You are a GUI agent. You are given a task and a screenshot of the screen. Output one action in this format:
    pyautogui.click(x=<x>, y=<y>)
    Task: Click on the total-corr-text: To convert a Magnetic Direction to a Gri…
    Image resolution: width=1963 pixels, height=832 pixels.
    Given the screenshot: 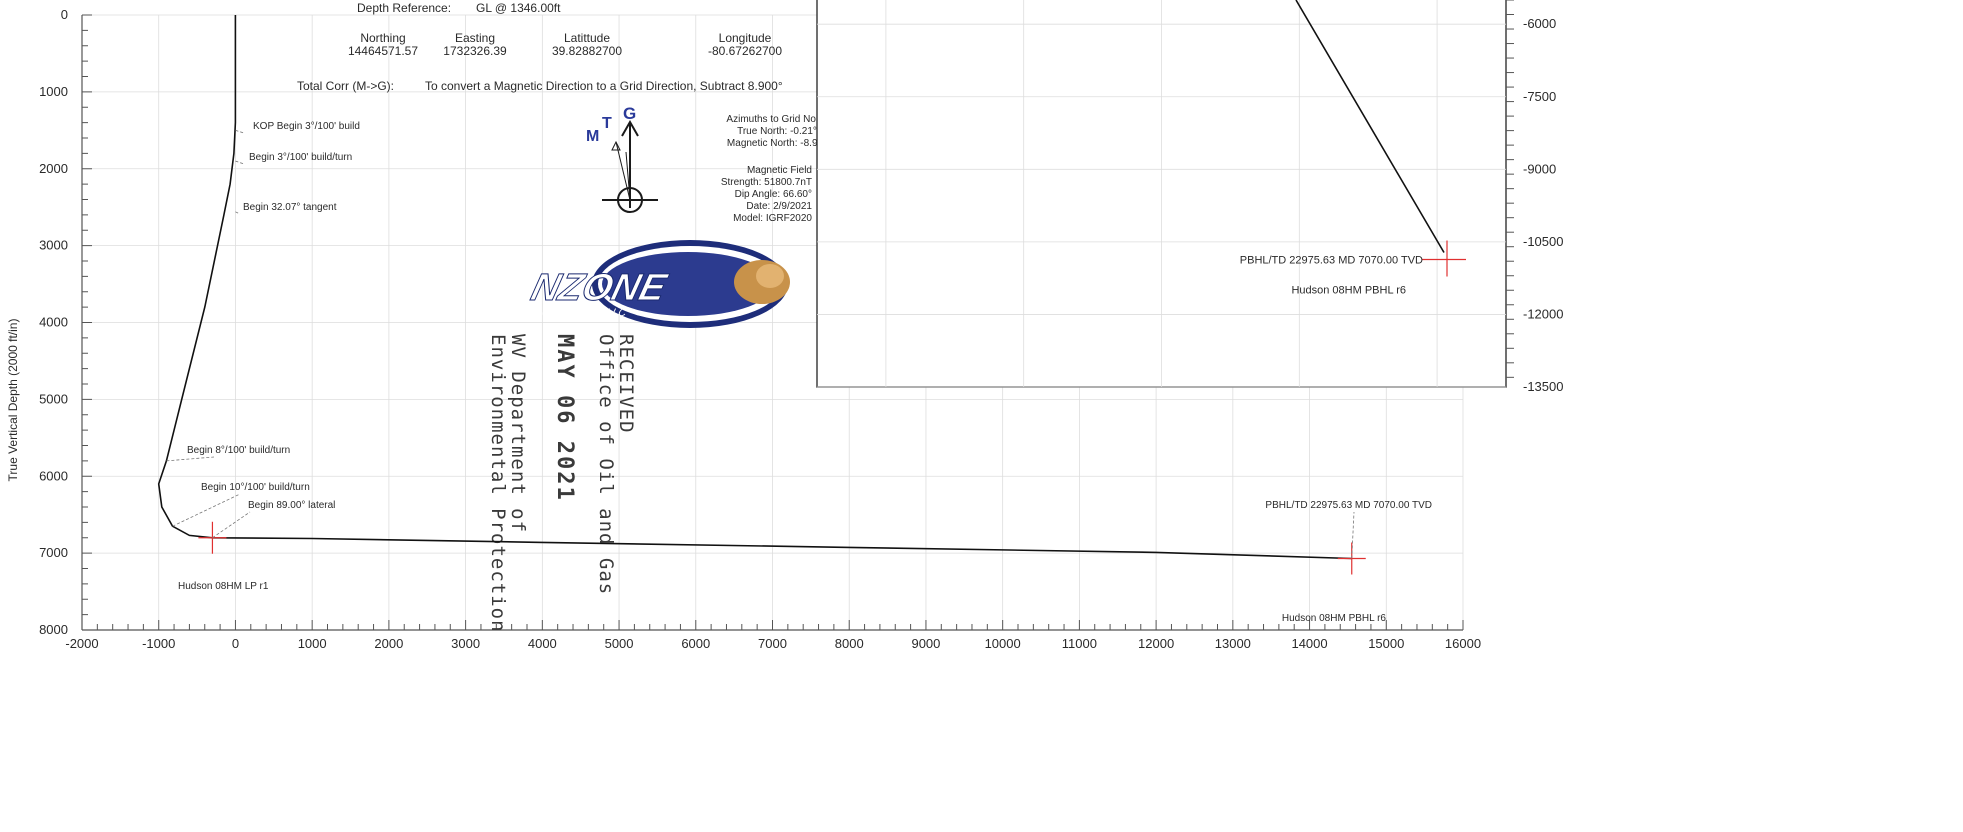 What is the action you would take?
    pyautogui.click(x=604, y=86)
    